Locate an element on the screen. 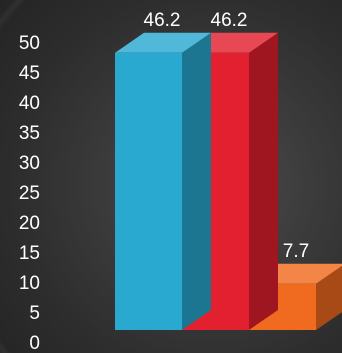  bar-0-top is located at coordinates (163, 42).